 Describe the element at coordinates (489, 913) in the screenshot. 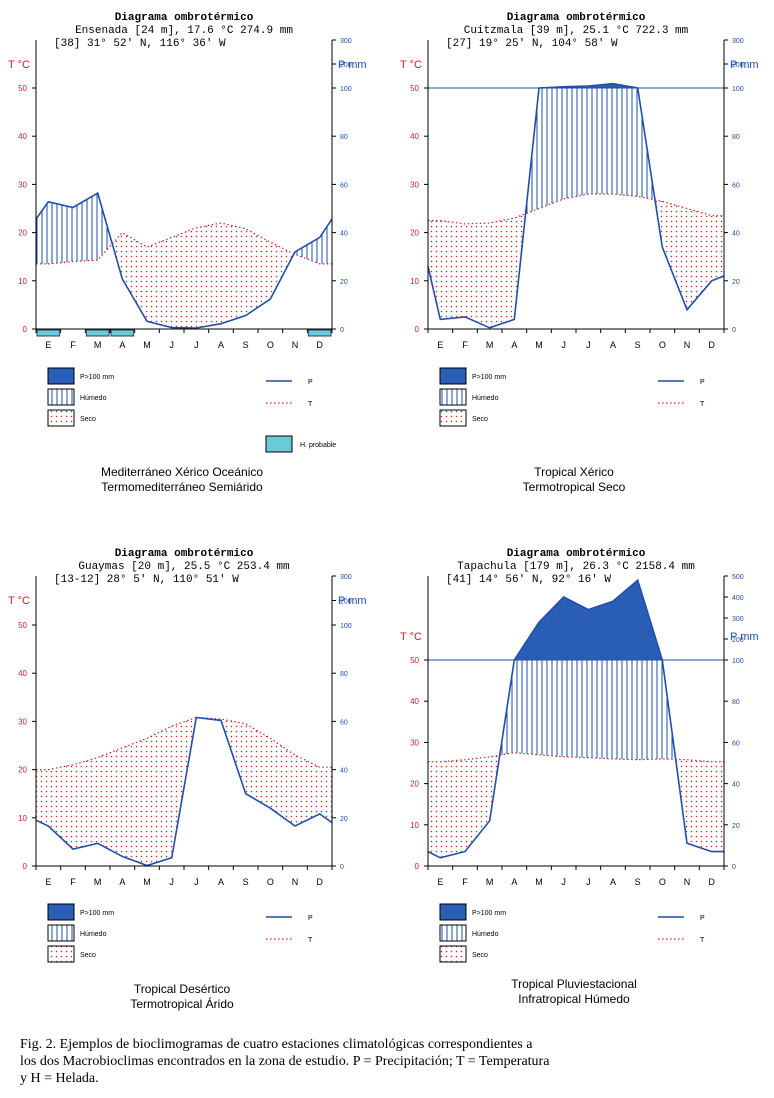

I see `legend-wet-label: P>100 mm` at that location.